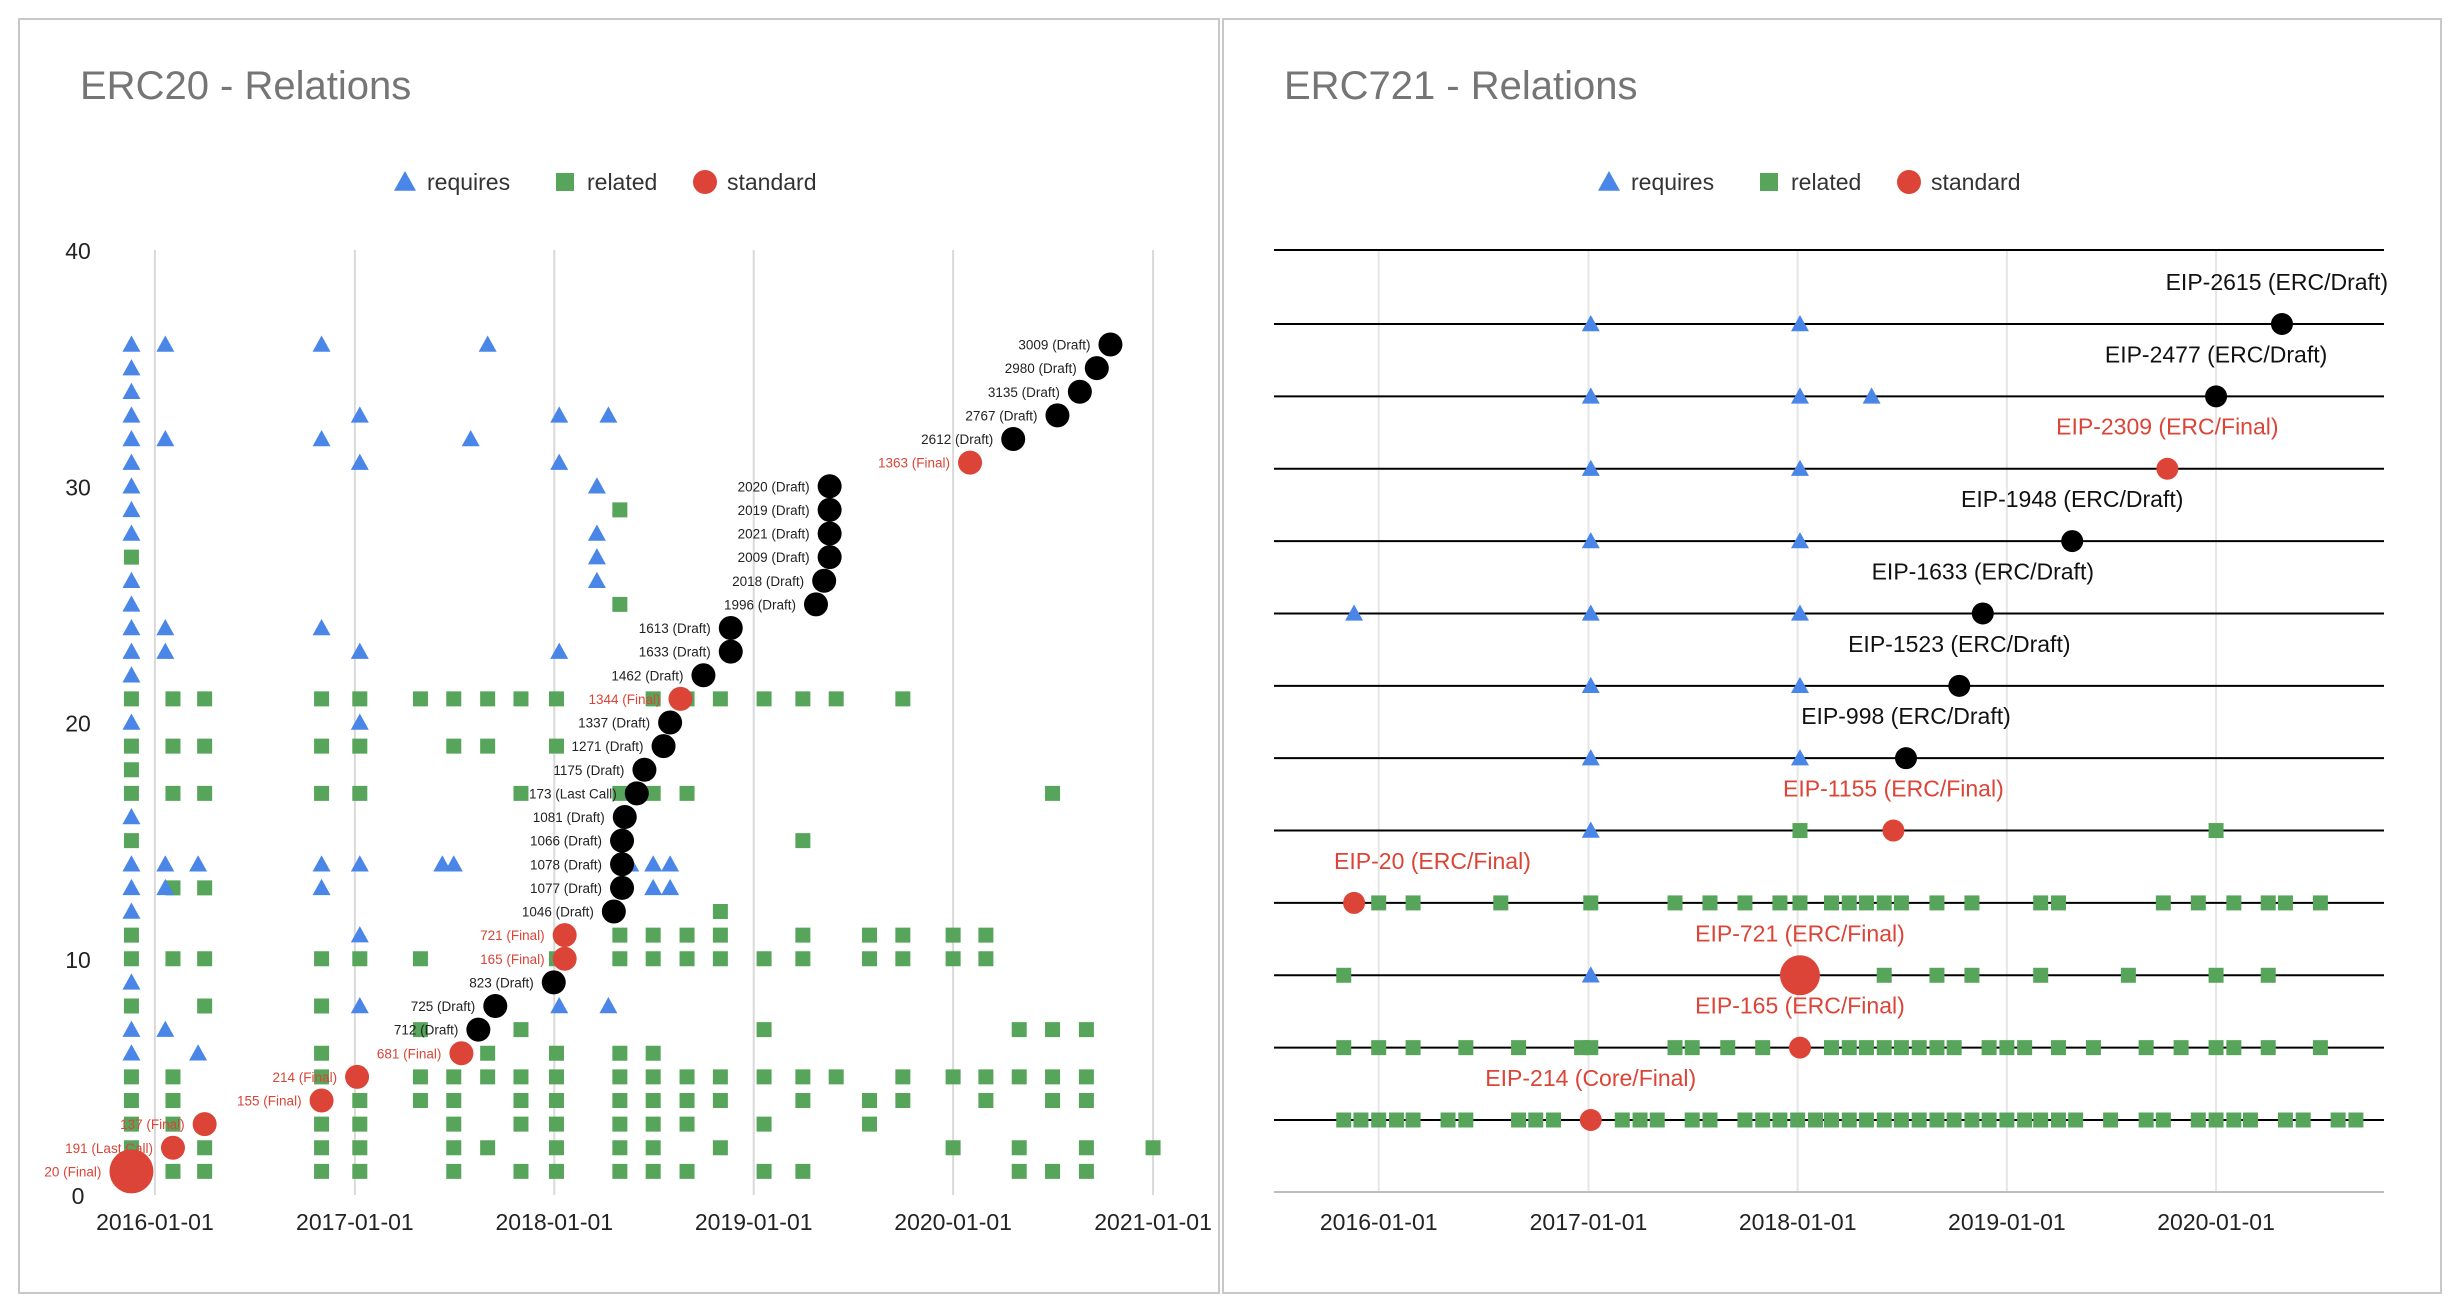  Describe the element at coordinates (409, 1053) in the screenshot. I see `standard-label: 681 (Final)` at that location.